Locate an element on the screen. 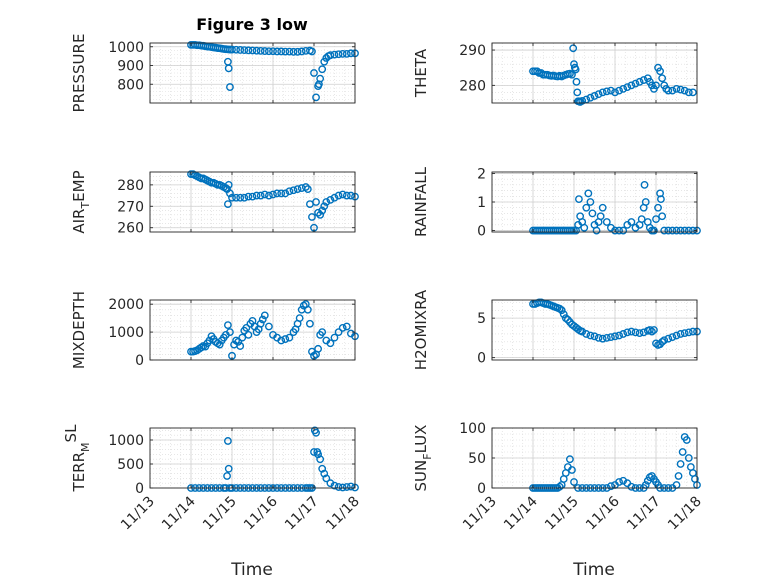  y-tick-label: 1 is located at coordinates (481, 203).